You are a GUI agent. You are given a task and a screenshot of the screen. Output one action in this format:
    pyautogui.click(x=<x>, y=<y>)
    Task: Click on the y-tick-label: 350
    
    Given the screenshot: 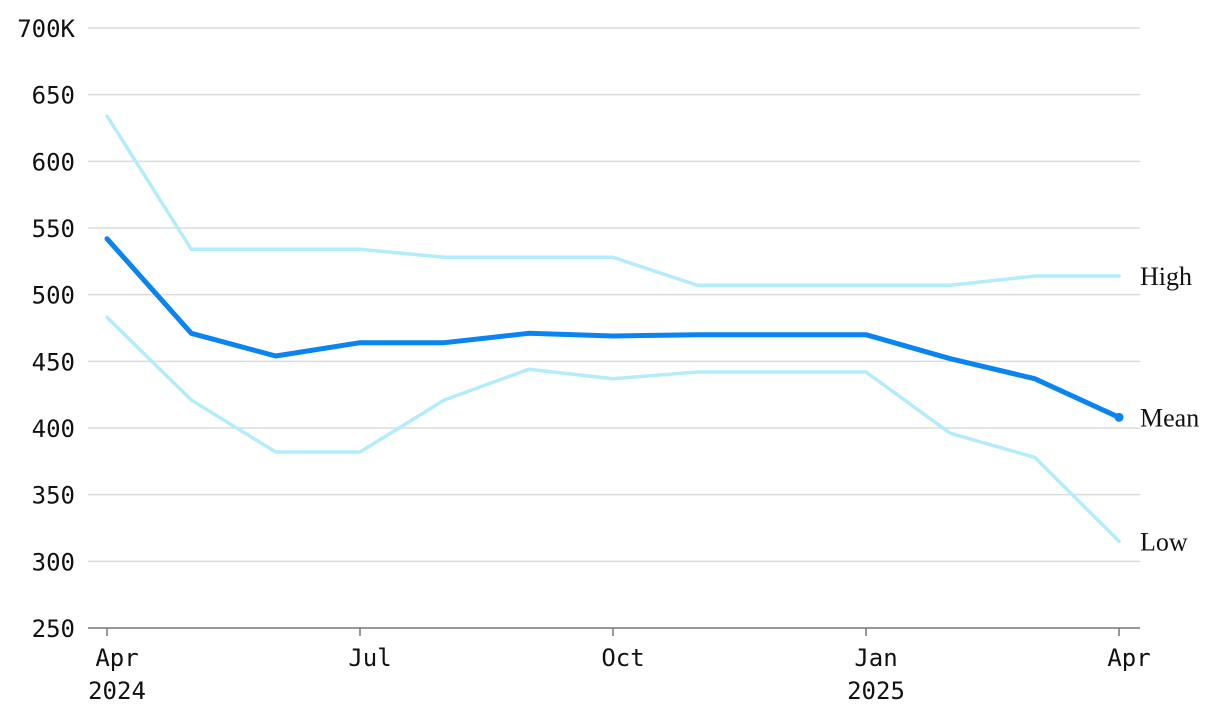 What is the action you would take?
    pyautogui.click(x=53, y=496)
    